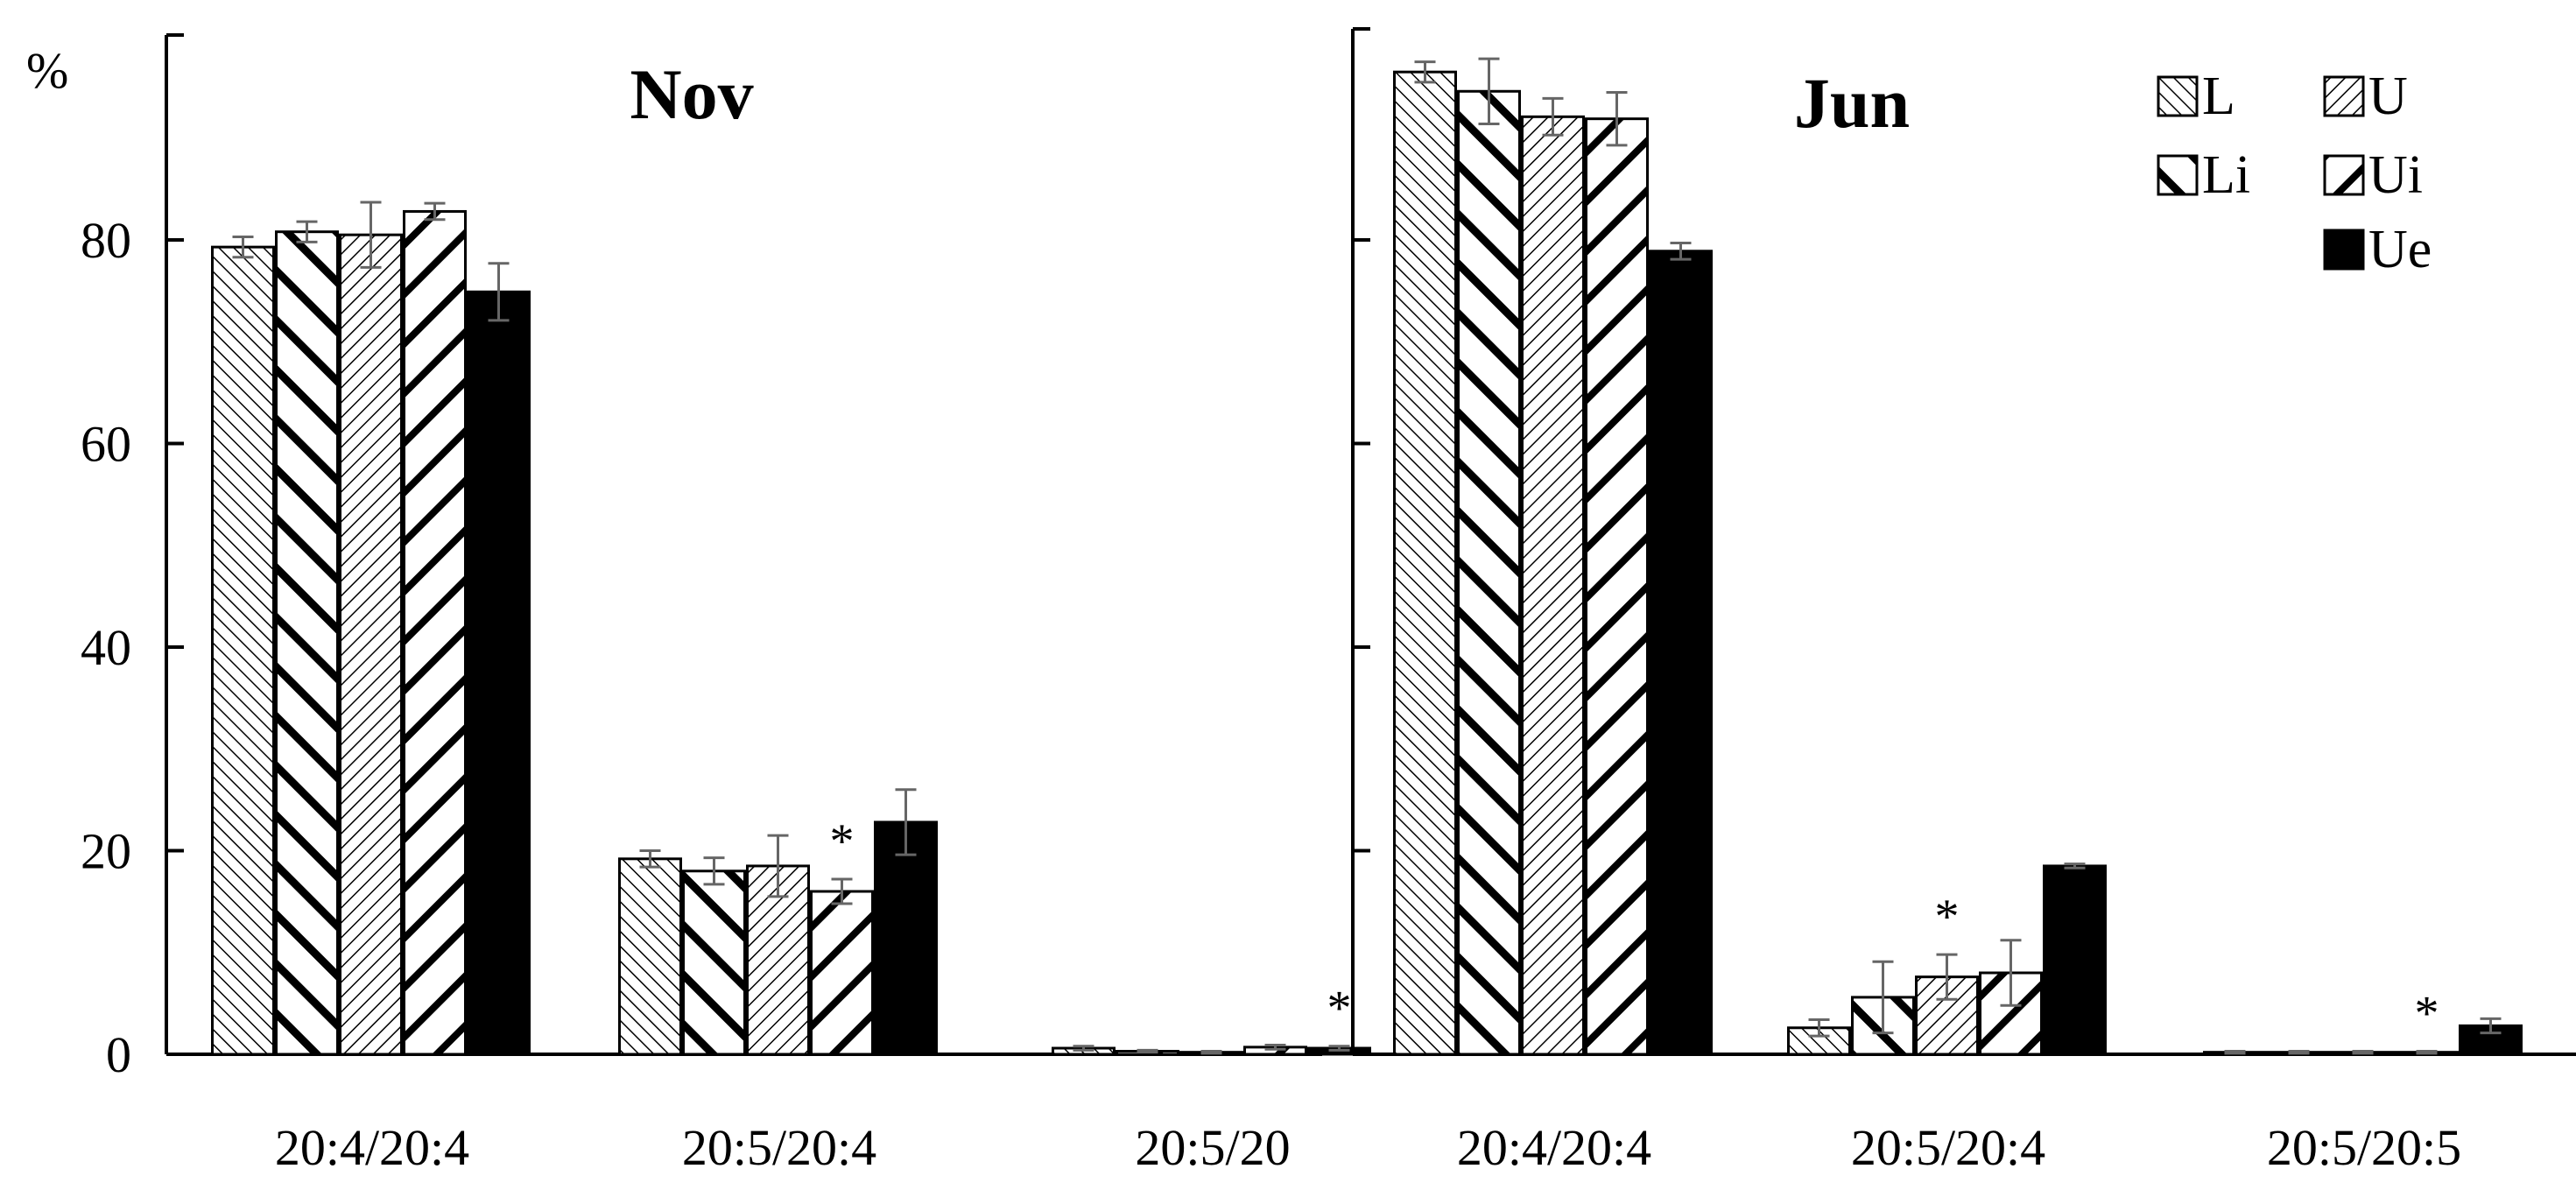  Describe the element at coordinates (2364, 1148) in the screenshot. I see `category-label: 20:5/20:5` at that location.